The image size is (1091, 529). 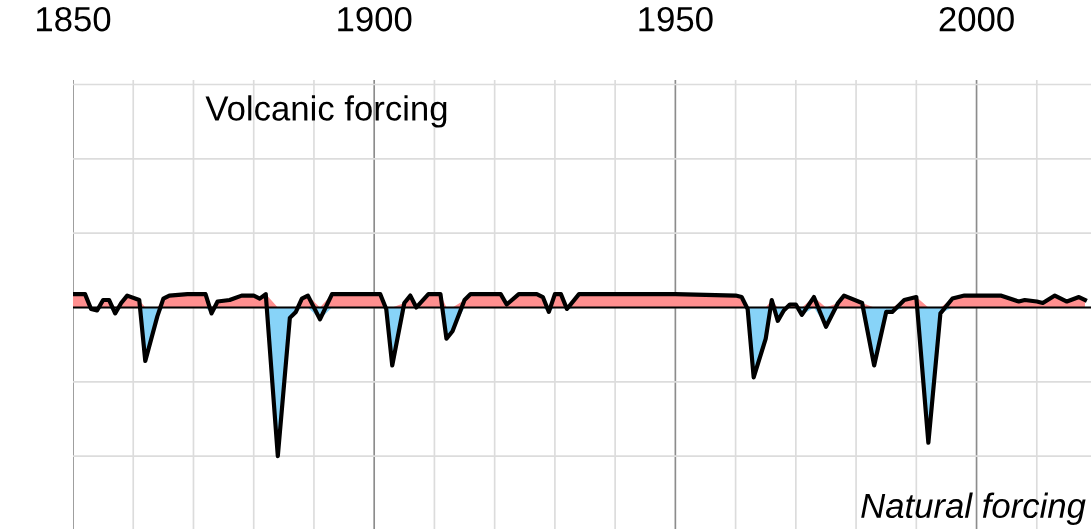 What do you see at coordinates (976, 19) in the screenshot?
I see `x-tick-label: 2000` at bounding box center [976, 19].